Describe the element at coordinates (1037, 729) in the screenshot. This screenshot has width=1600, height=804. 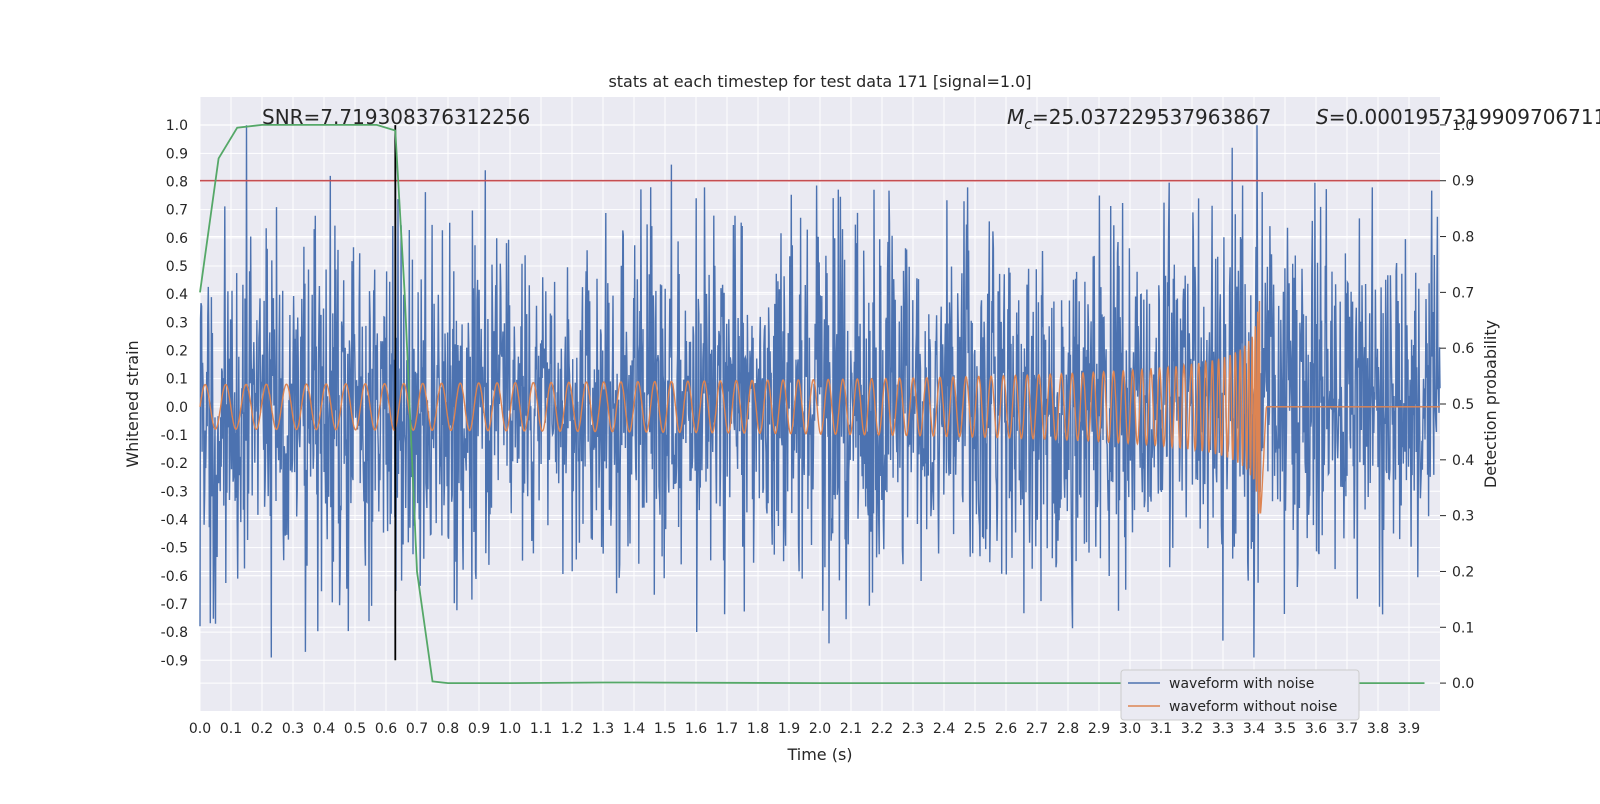
I see `x-tick-label: 2.7` at that location.